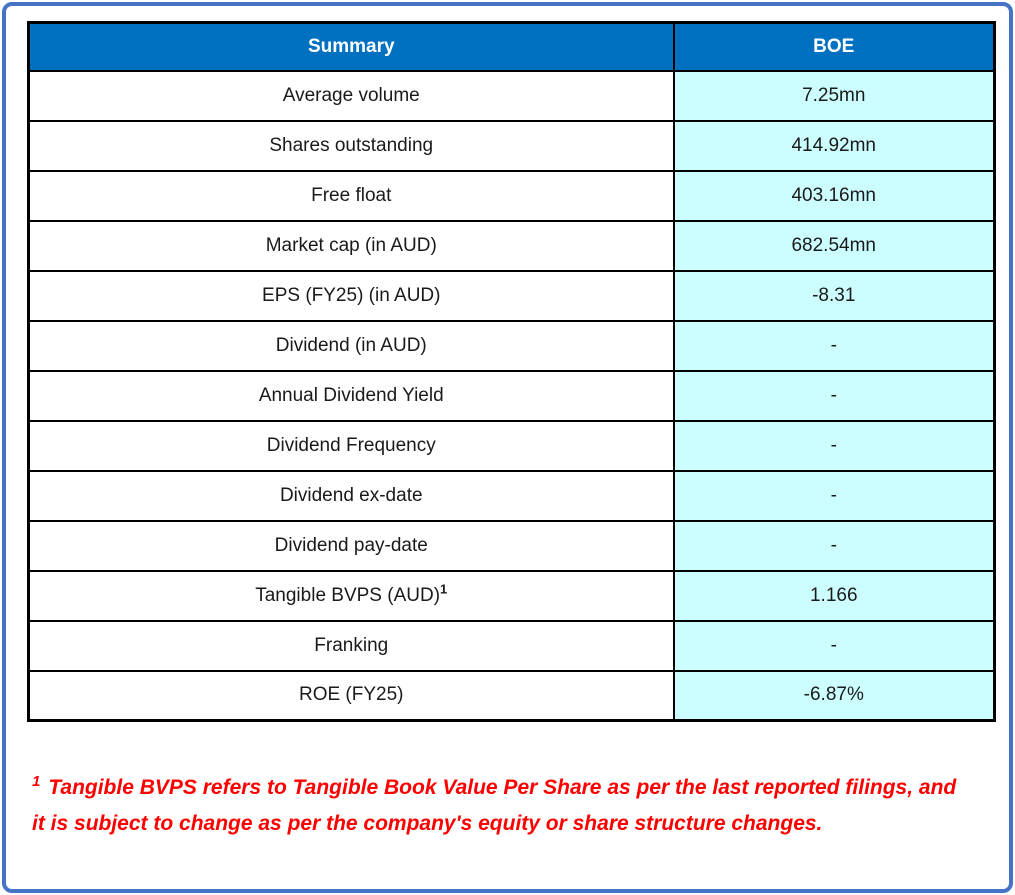  What do you see at coordinates (351, 295) in the screenshot?
I see `metric-label-cell: EPS (FY25) (in AUD)` at bounding box center [351, 295].